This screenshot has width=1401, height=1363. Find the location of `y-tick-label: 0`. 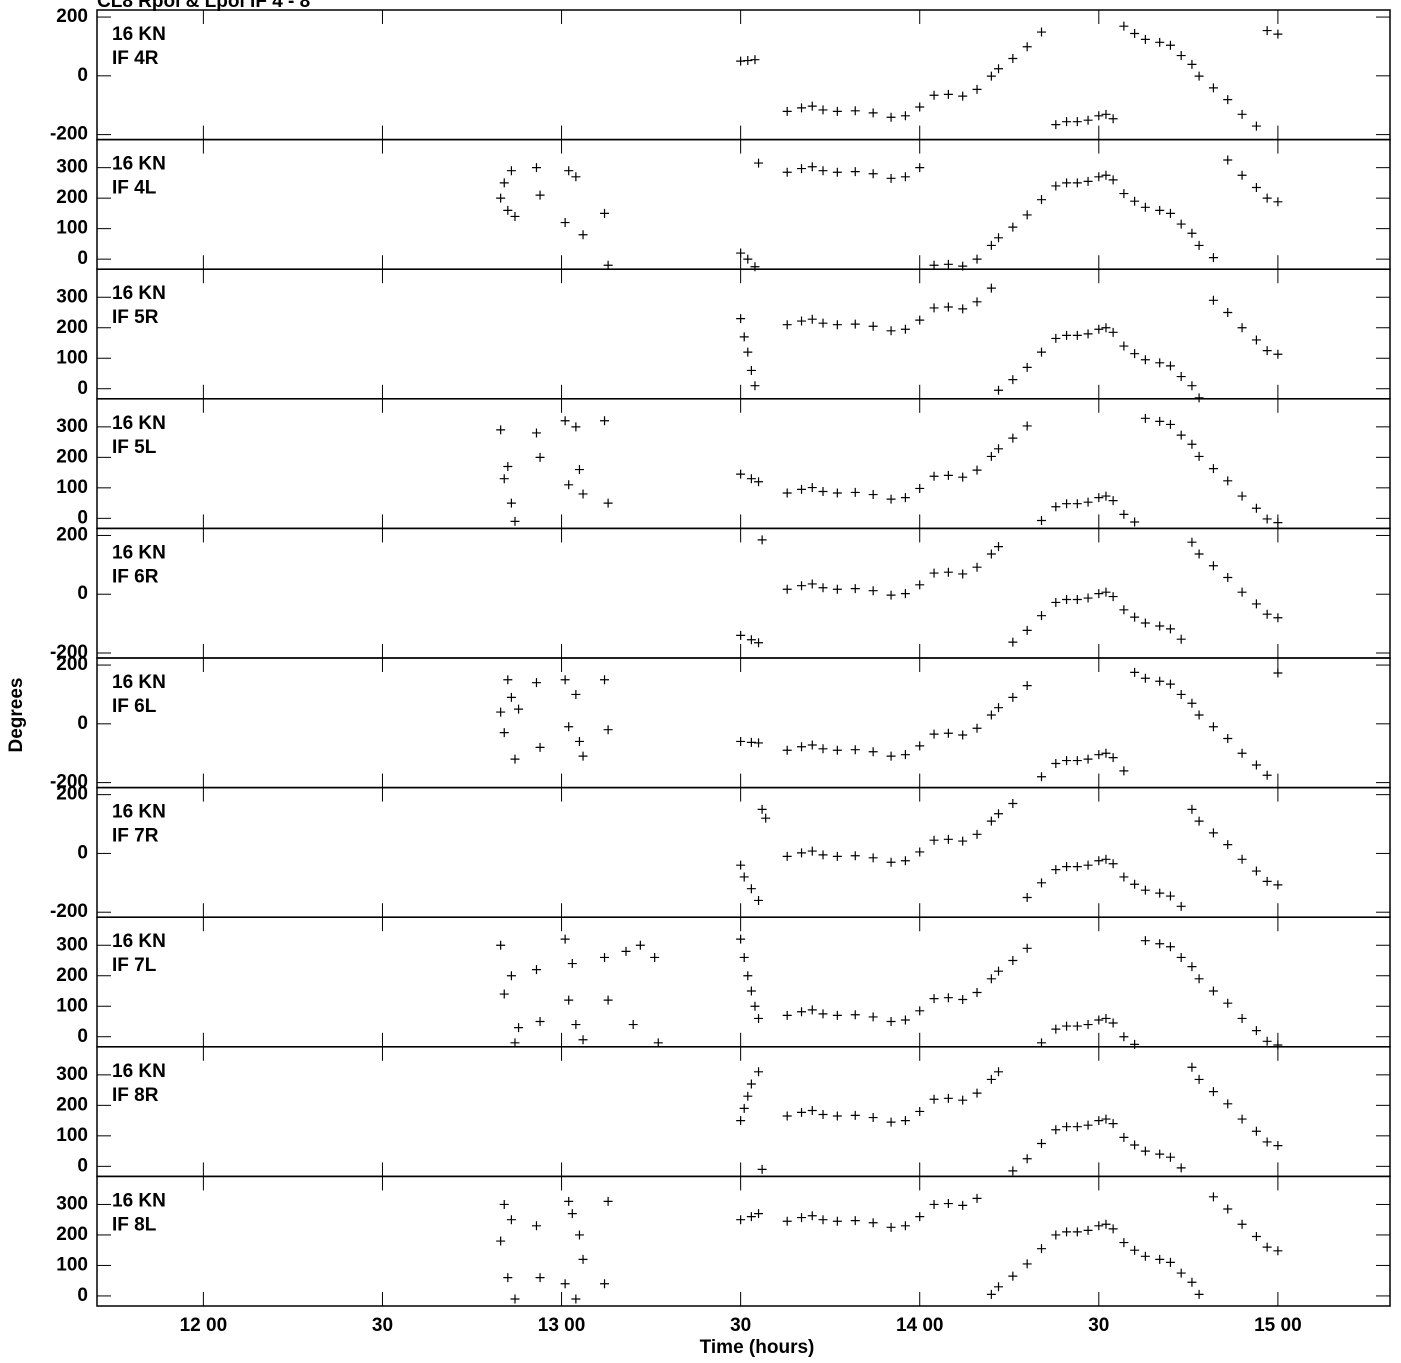

y-tick-label: 0 is located at coordinates (82, 517).